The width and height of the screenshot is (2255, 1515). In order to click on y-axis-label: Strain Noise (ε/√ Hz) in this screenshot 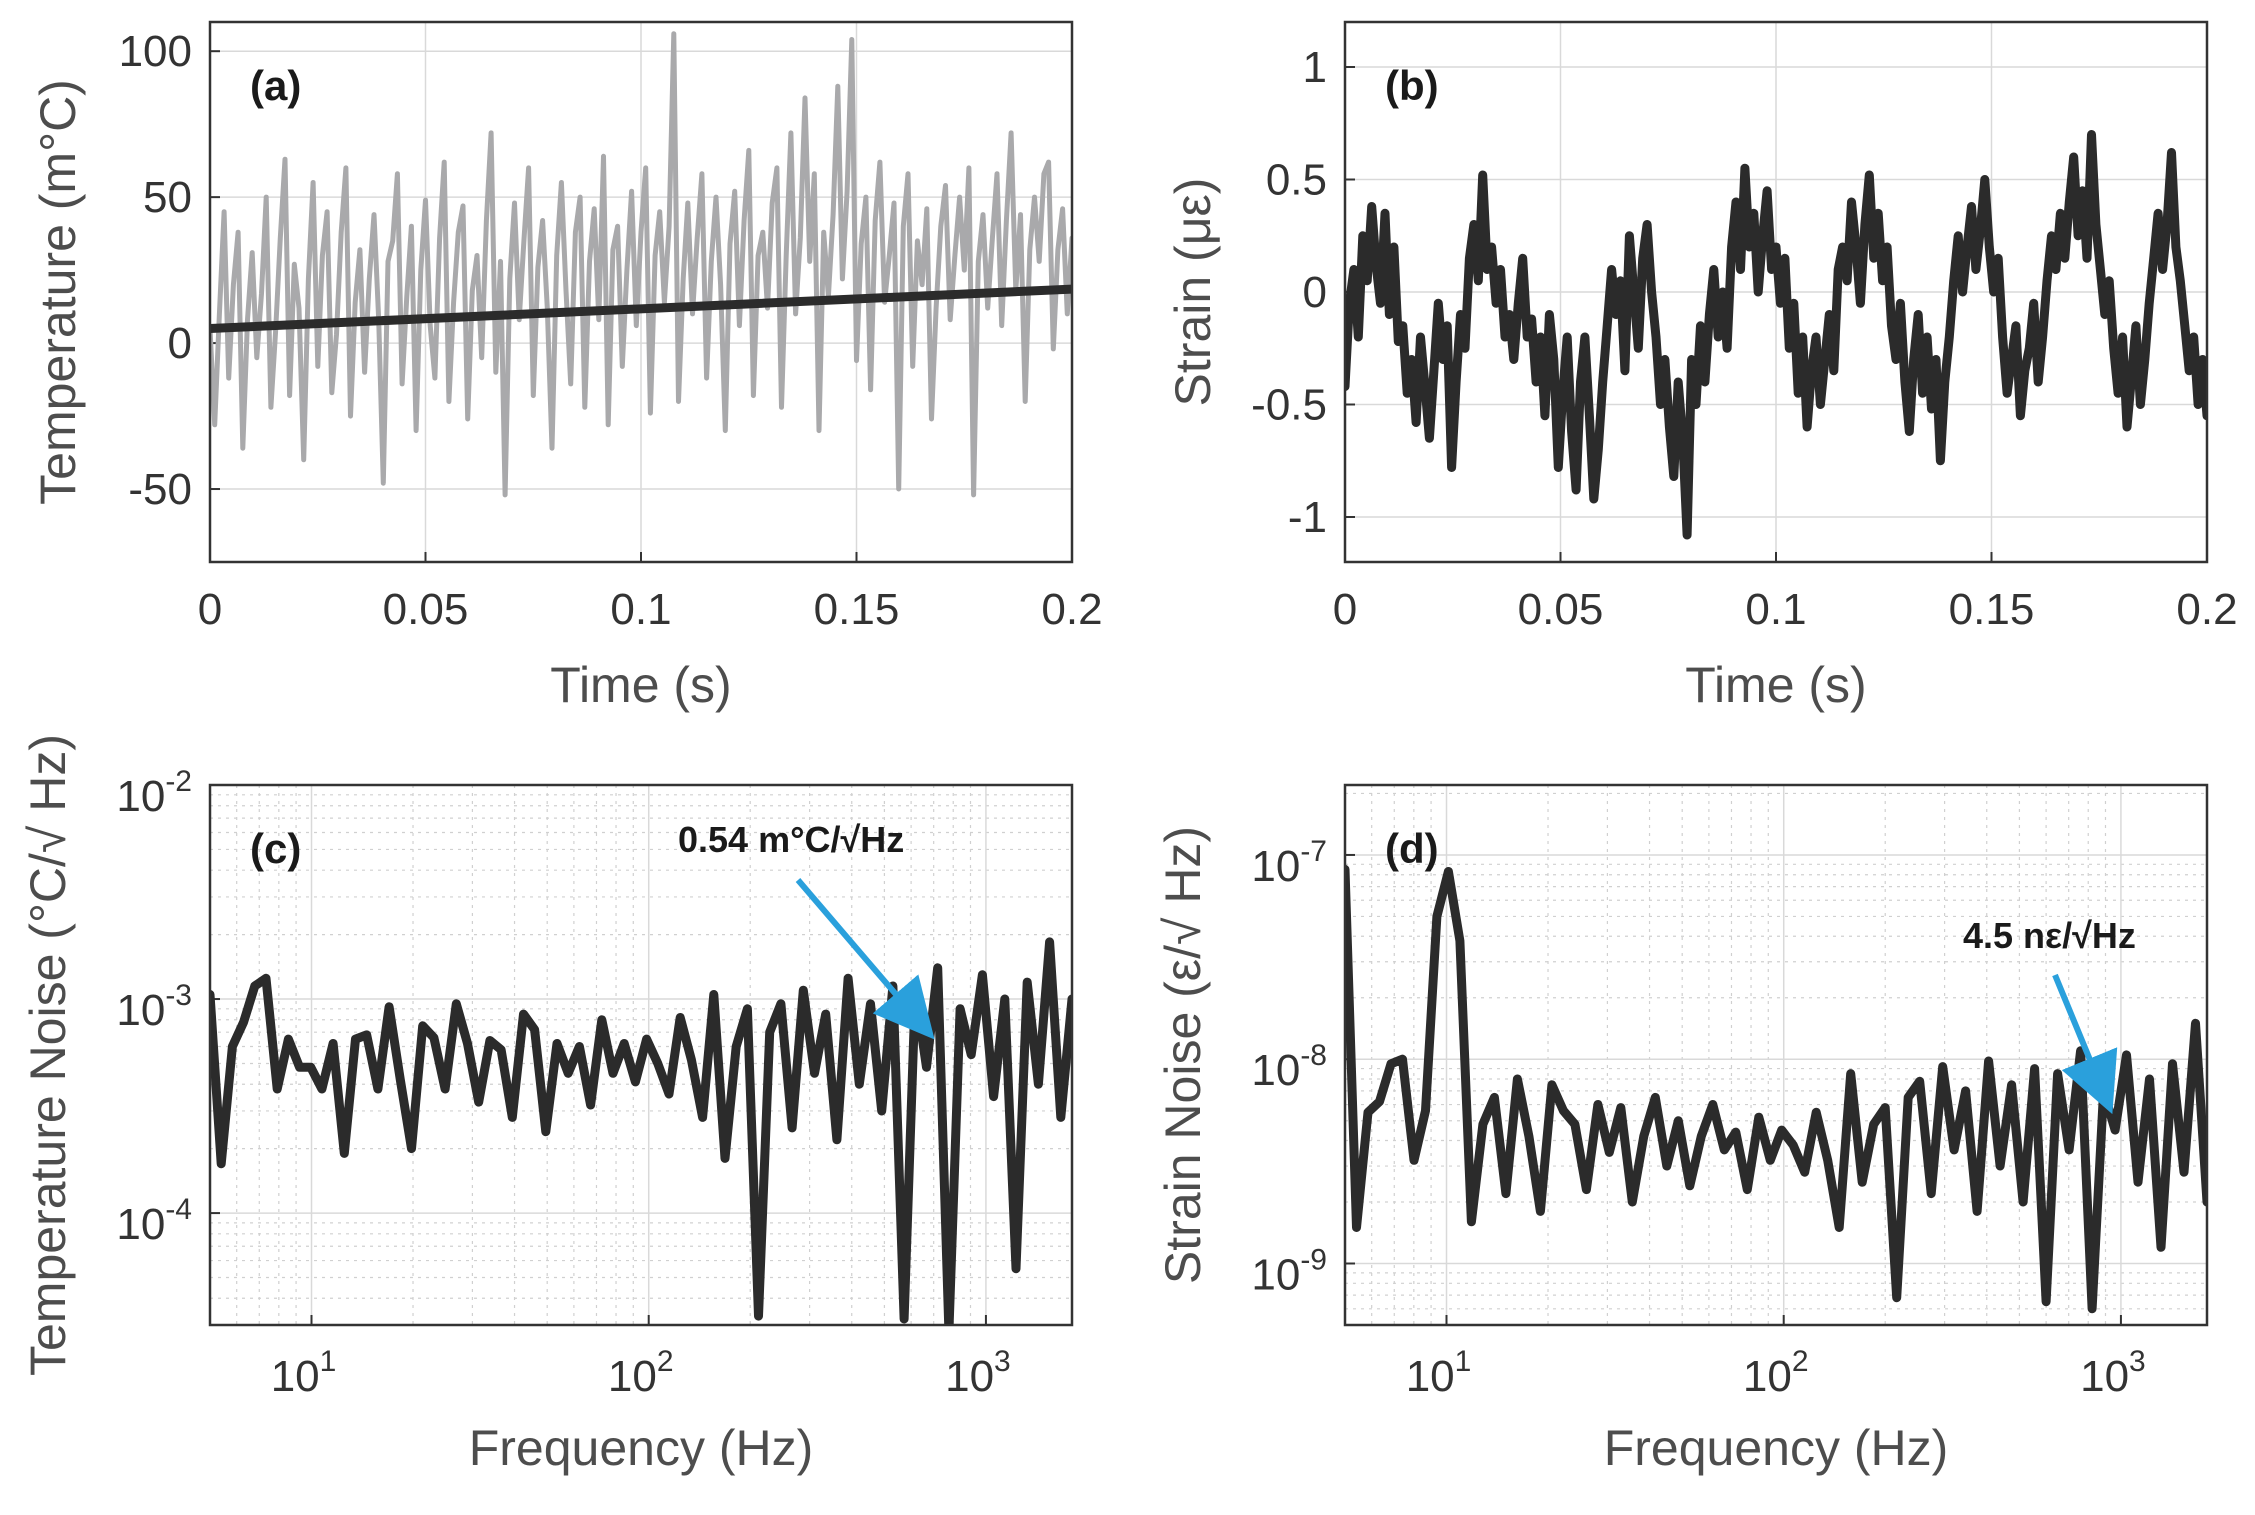, I will do `click(1183, 1055)`.